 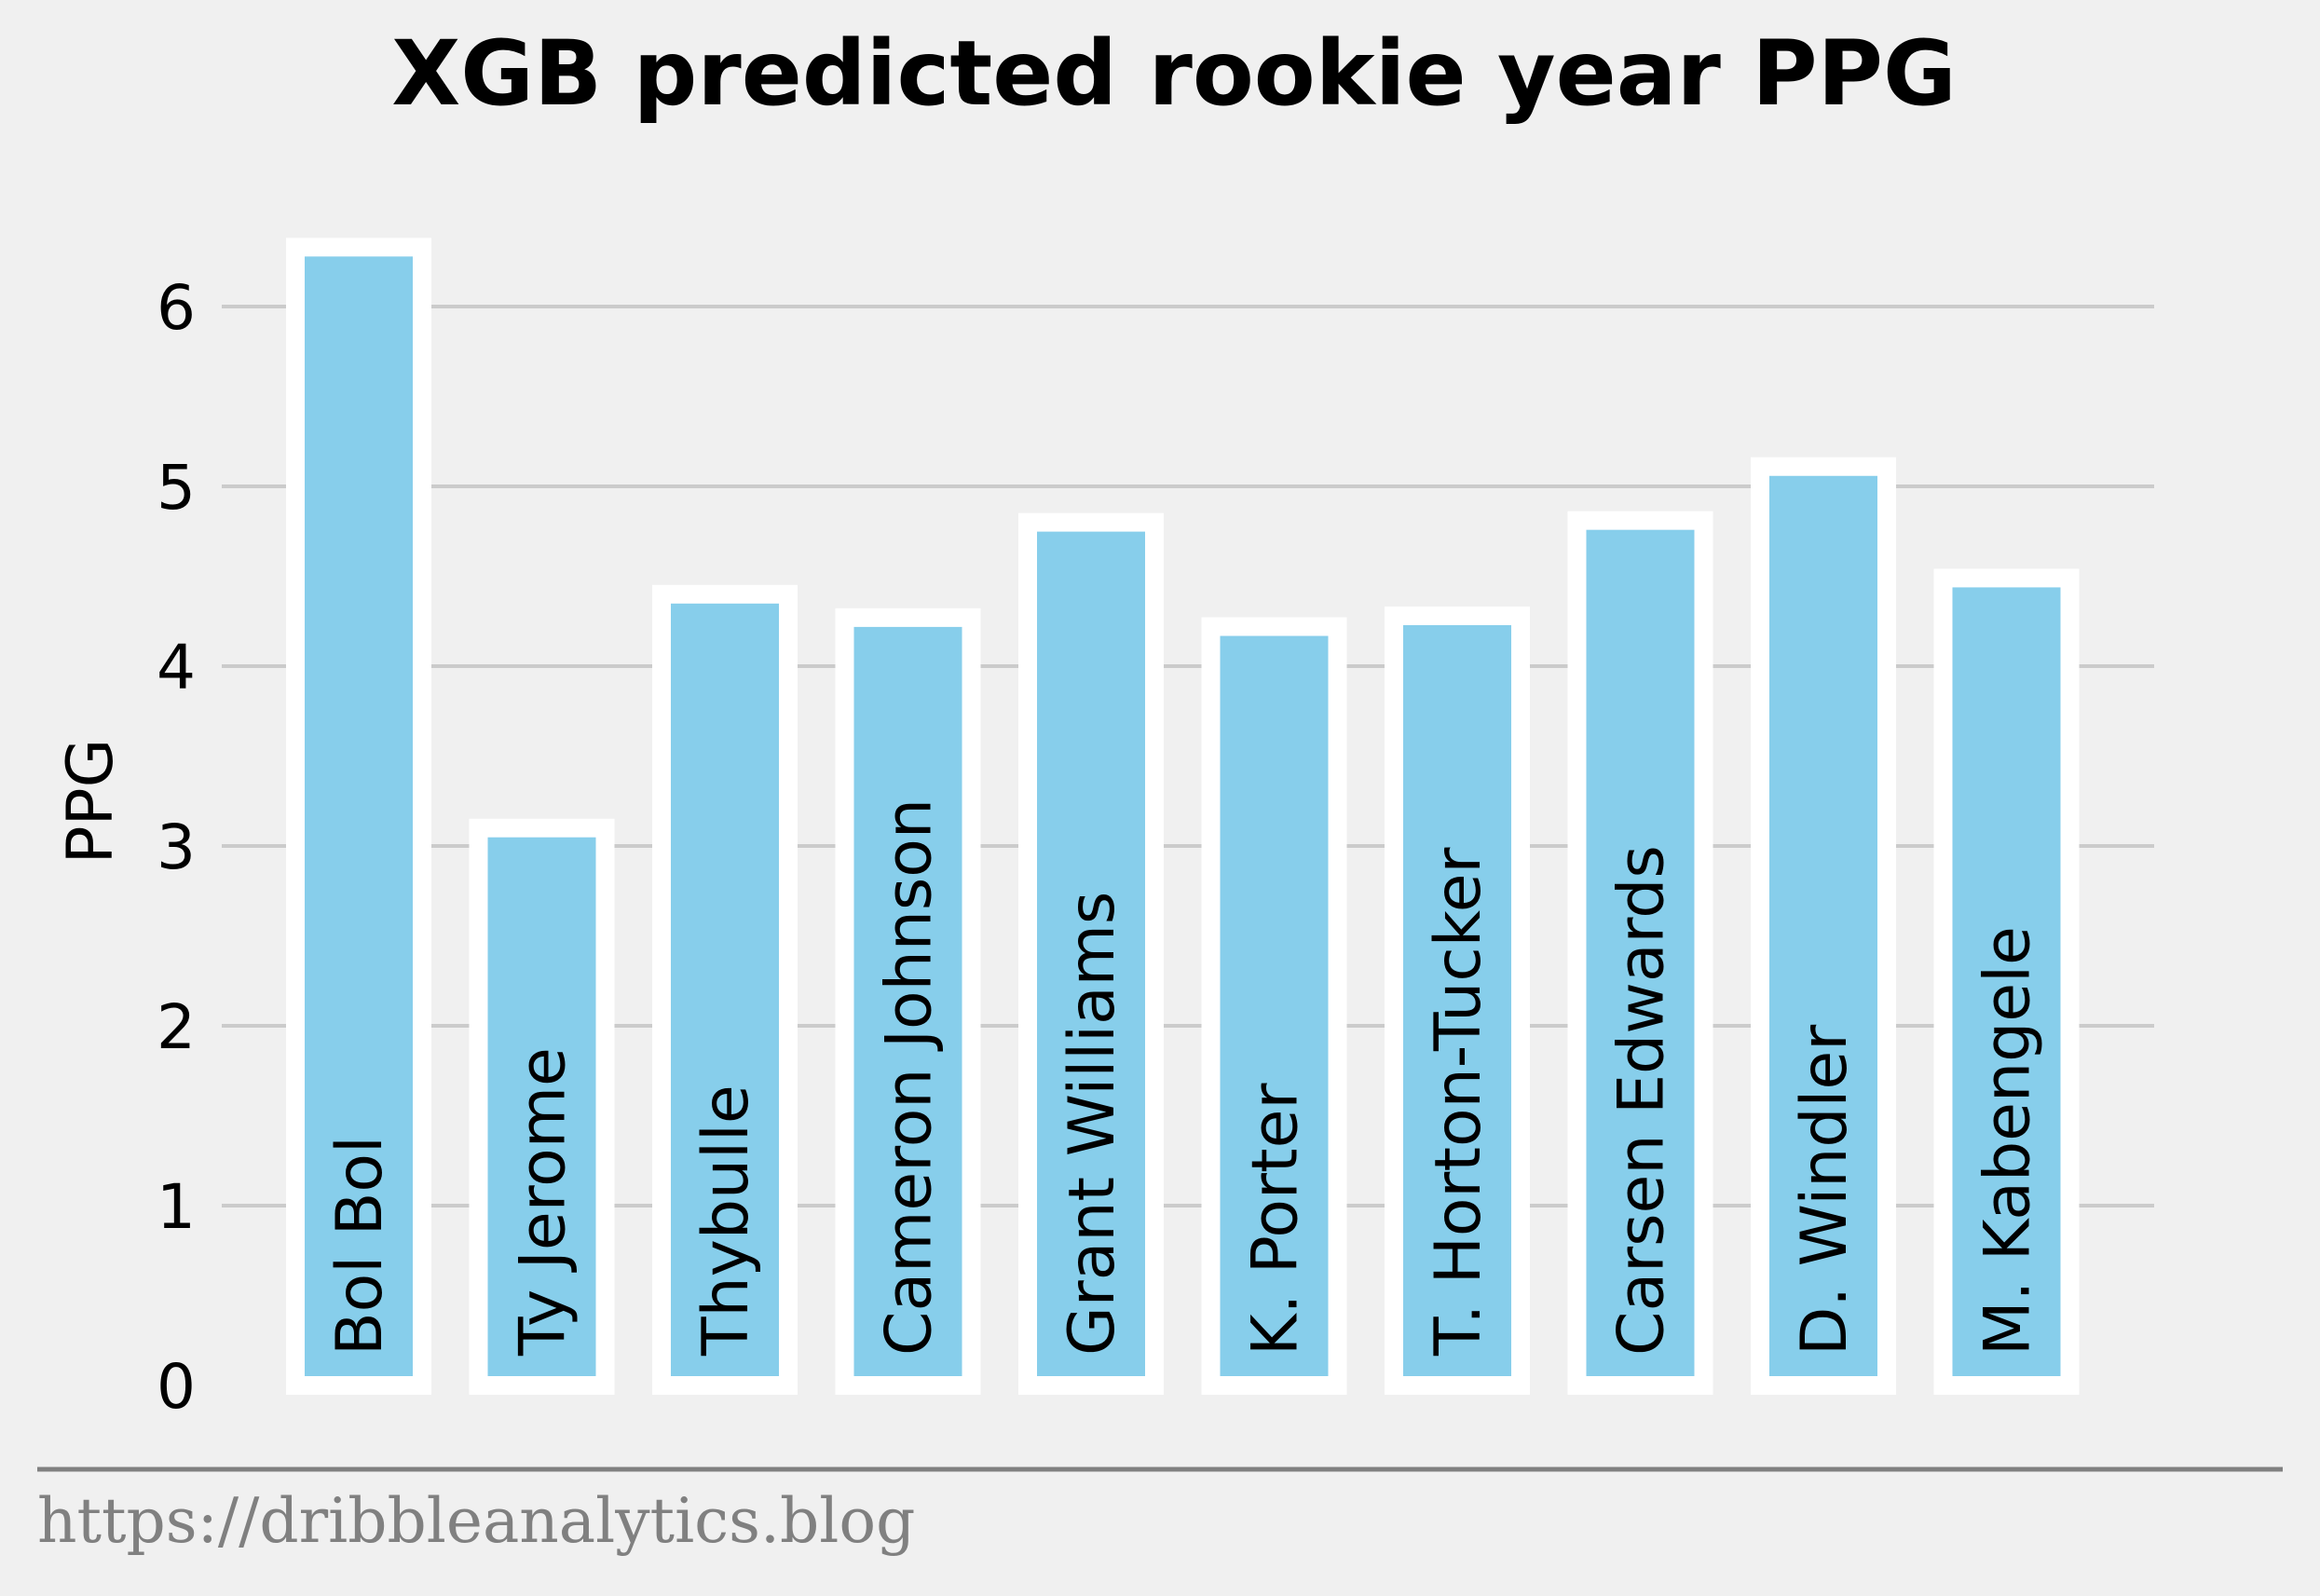 I want to click on bar-label: D. Windler, so click(x=1825, y=1190).